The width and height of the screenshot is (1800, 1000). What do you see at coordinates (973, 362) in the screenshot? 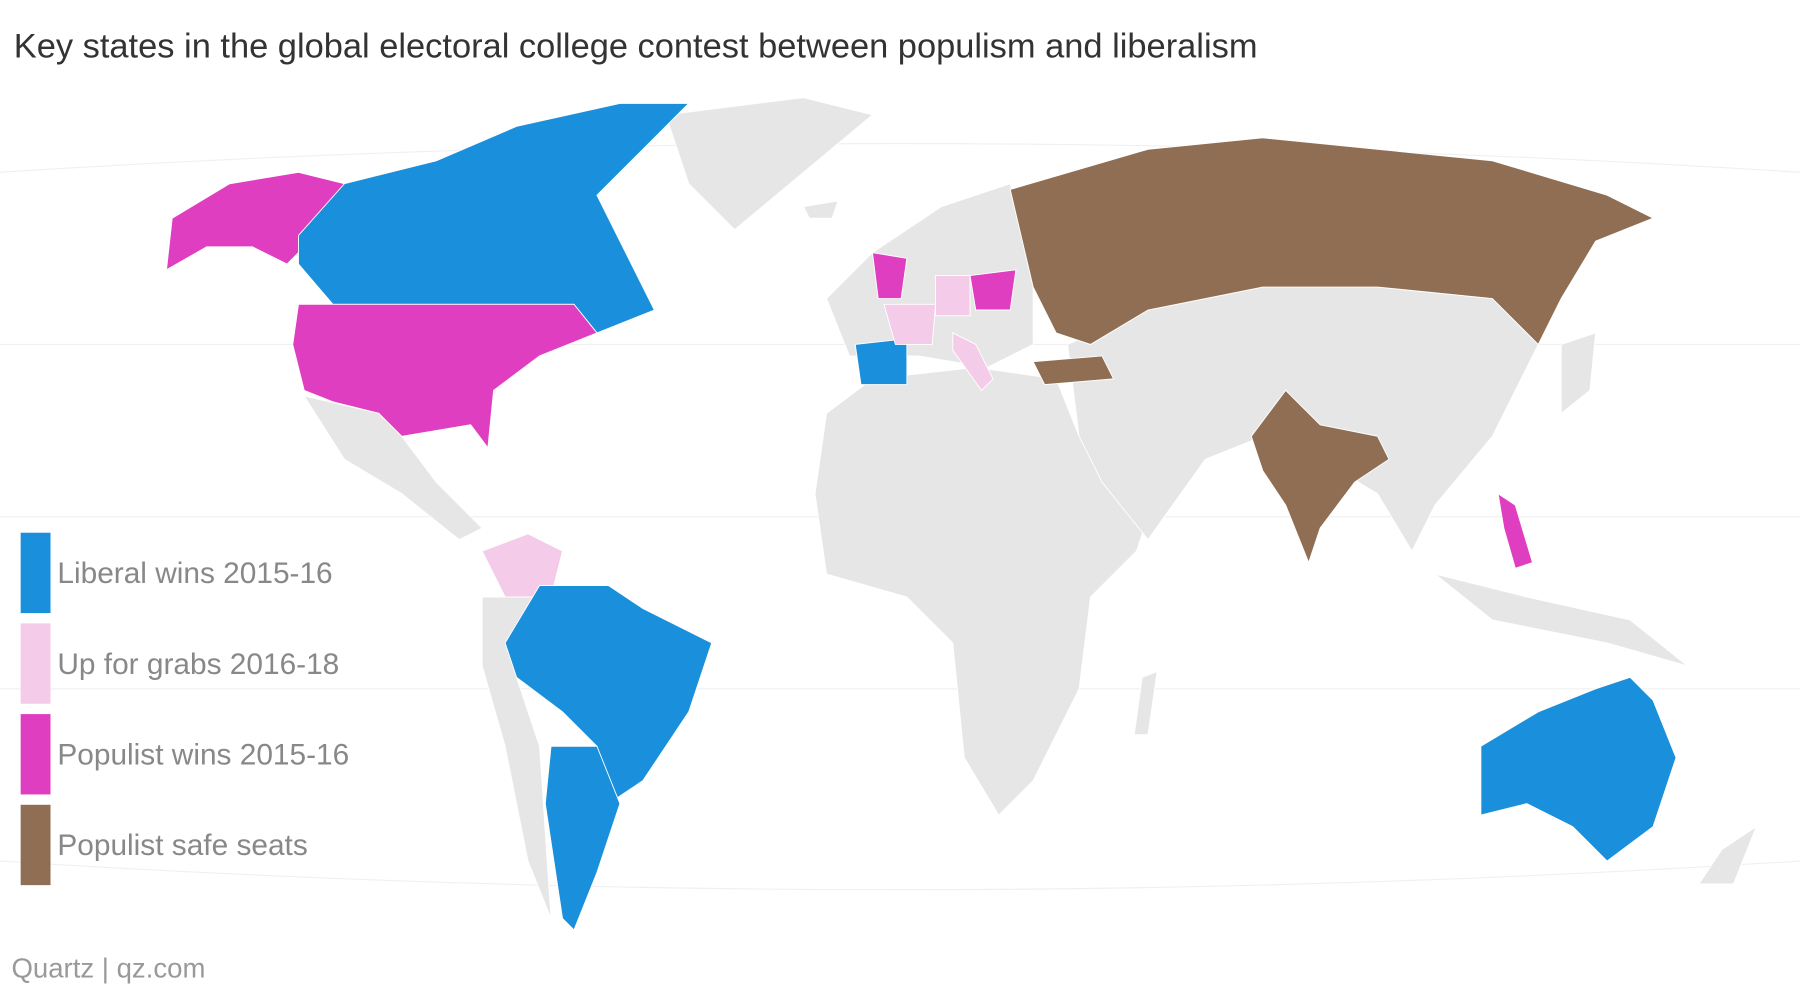
I see `italy` at bounding box center [973, 362].